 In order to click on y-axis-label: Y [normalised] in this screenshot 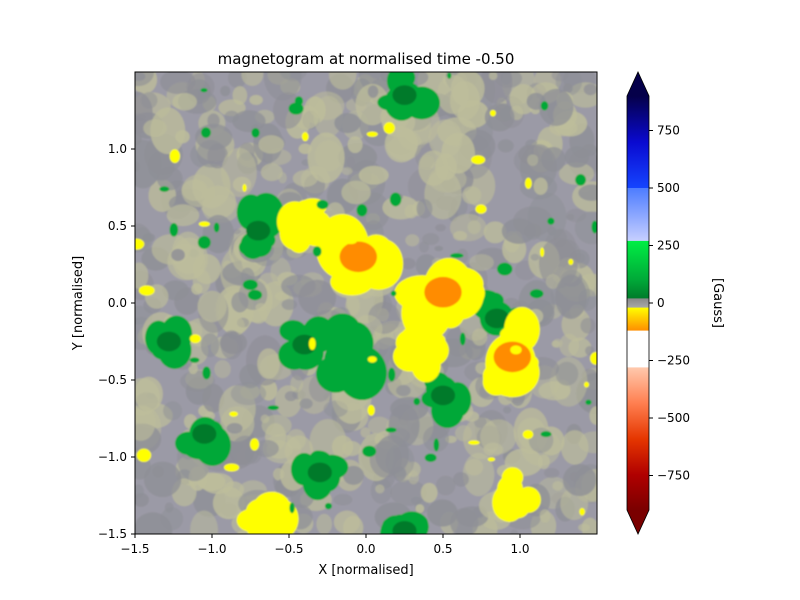, I will do `click(78, 303)`.